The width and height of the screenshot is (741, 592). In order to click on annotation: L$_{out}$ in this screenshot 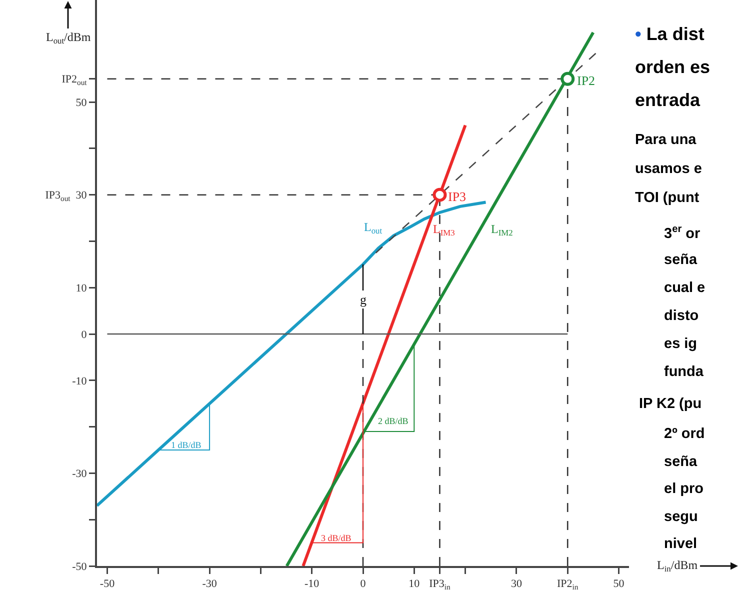, I will do `click(373, 228)`.